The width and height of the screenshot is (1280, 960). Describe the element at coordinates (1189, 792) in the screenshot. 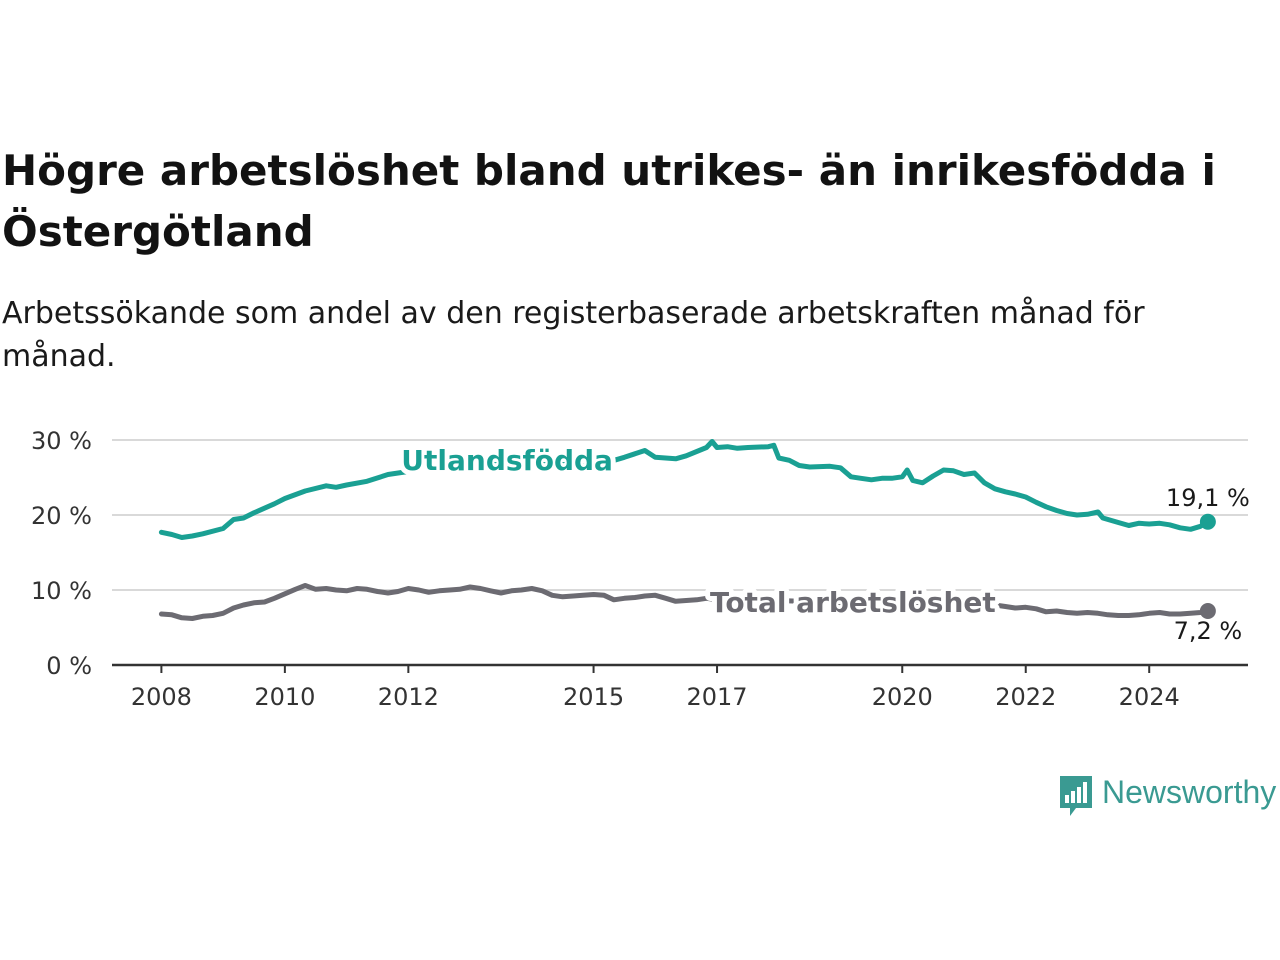

I see `brand-name: Newsworthy` at that location.